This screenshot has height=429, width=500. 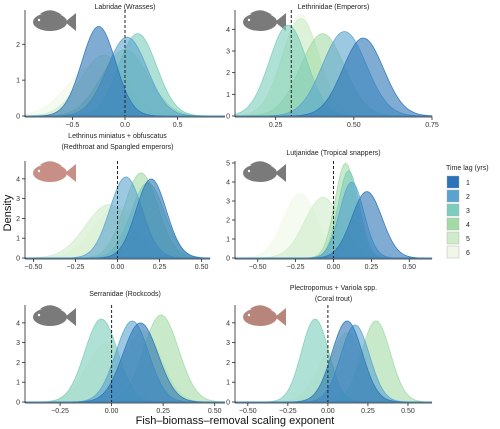 What do you see at coordinates (125, 7) in the screenshot?
I see `panel-title: Labridae (Wrasses)` at bounding box center [125, 7].